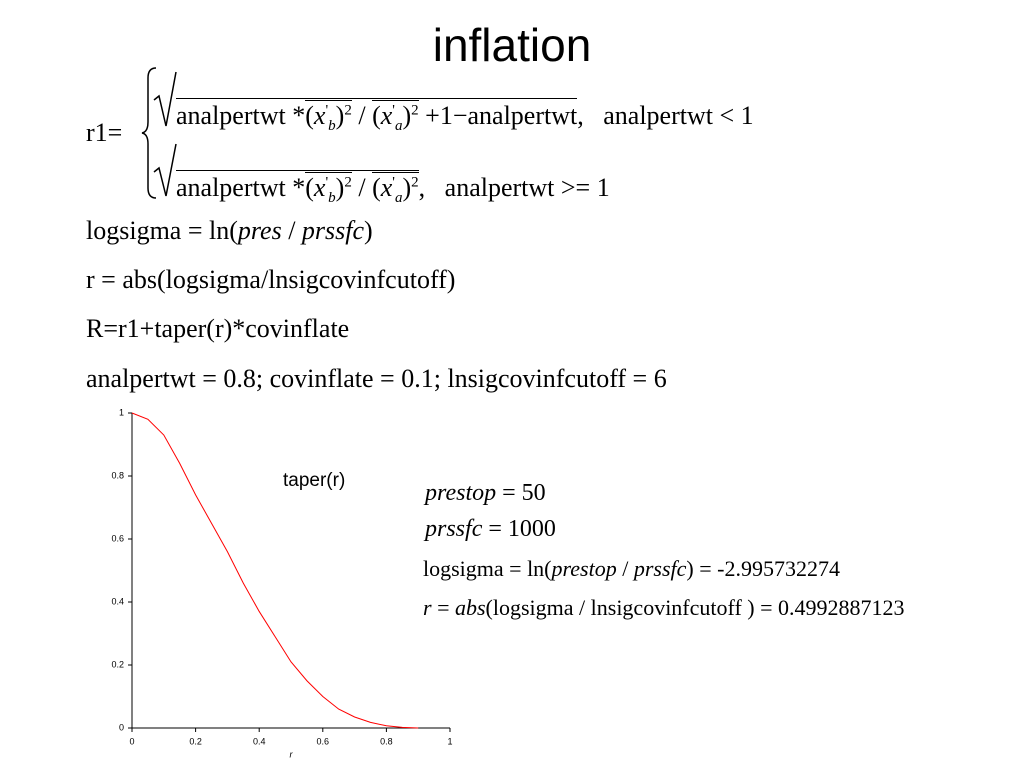  Describe the element at coordinates (271, 279) in the screenshot. I see `formula-line: r = abs(logsigma/lnsigcovinfcutoff)` at that location.